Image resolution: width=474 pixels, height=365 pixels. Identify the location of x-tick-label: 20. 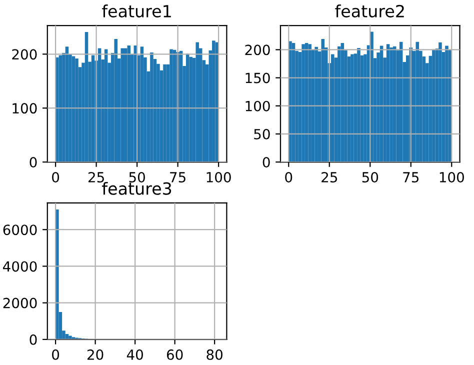
(95, 354).